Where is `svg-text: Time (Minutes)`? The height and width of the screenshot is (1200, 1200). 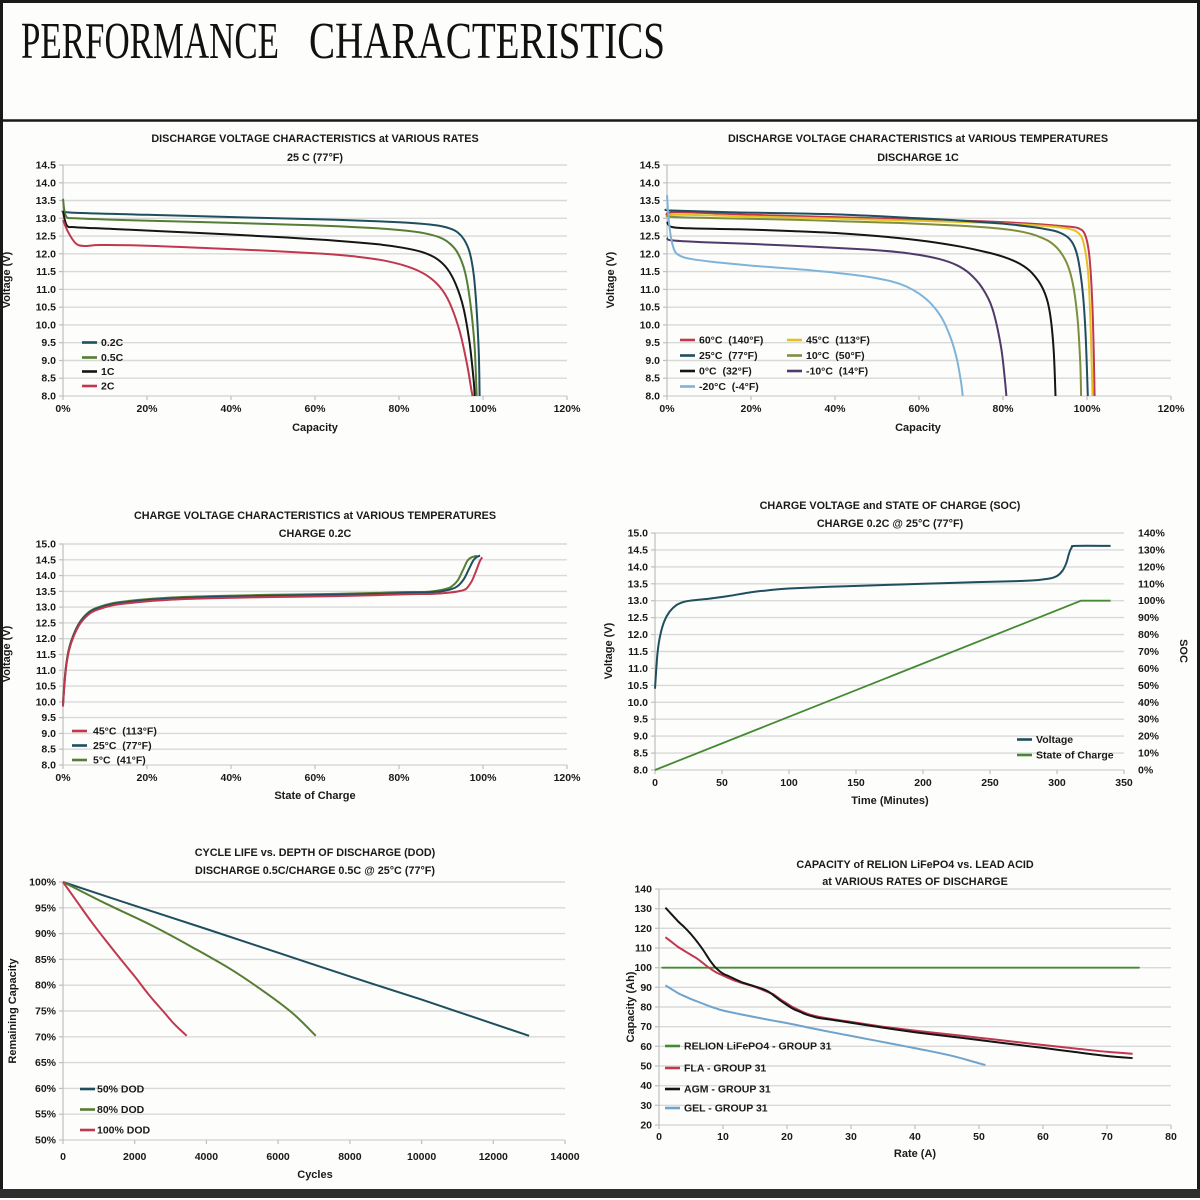 svg-text: Time (Minutes) is located at coordinates (890, 801).